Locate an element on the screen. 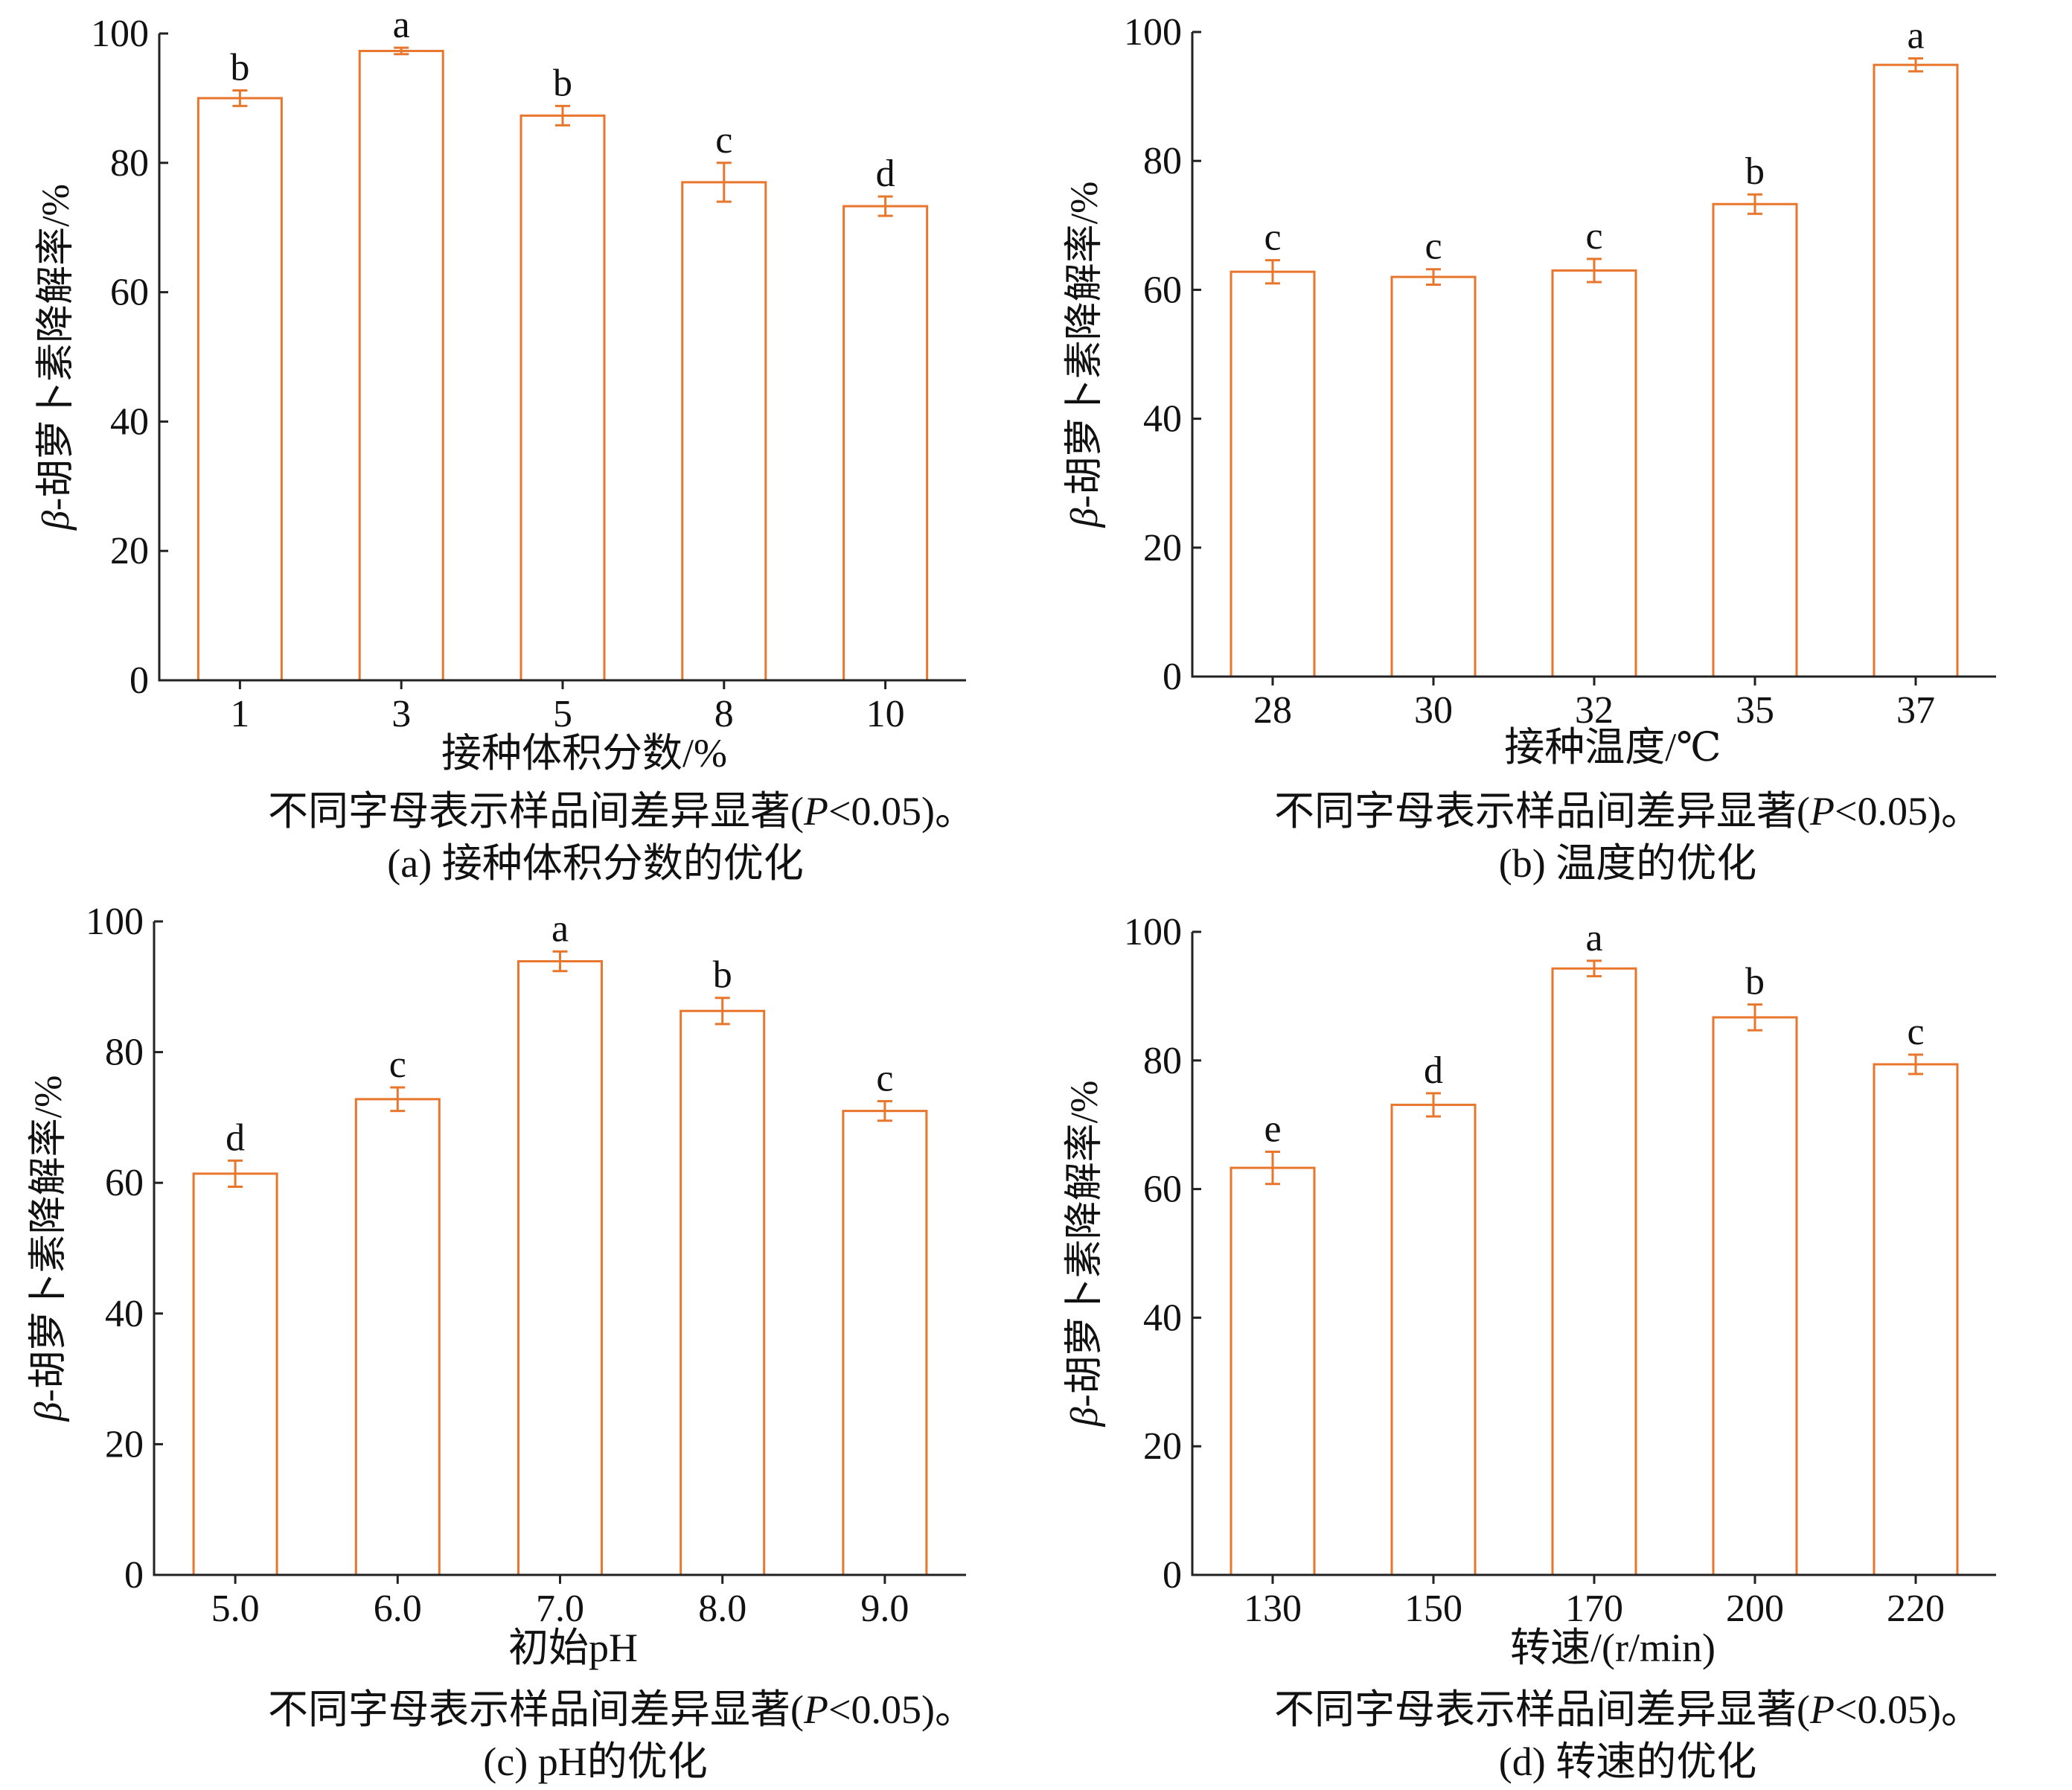 Image resolution: width=2072 pixels, height=1790 pixels. x-tick-label-32: 32 is located at coordinates (1594, 710).